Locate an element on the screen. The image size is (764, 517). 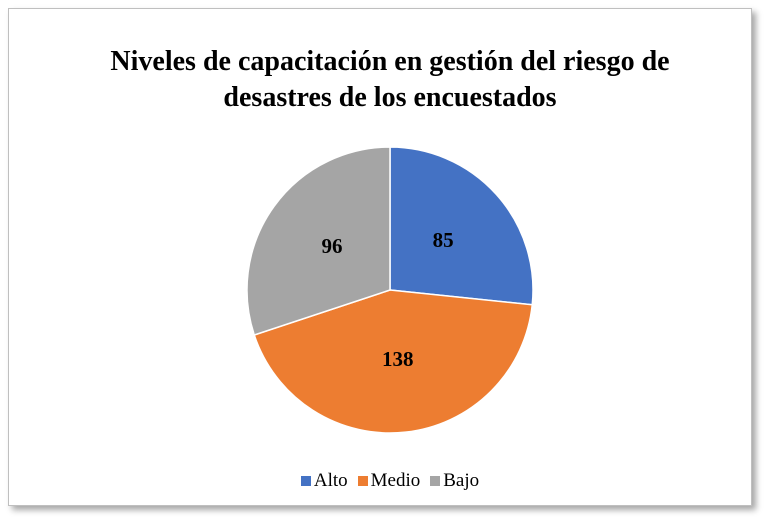
legend-item: Medio is located at coordinates (389, 481).